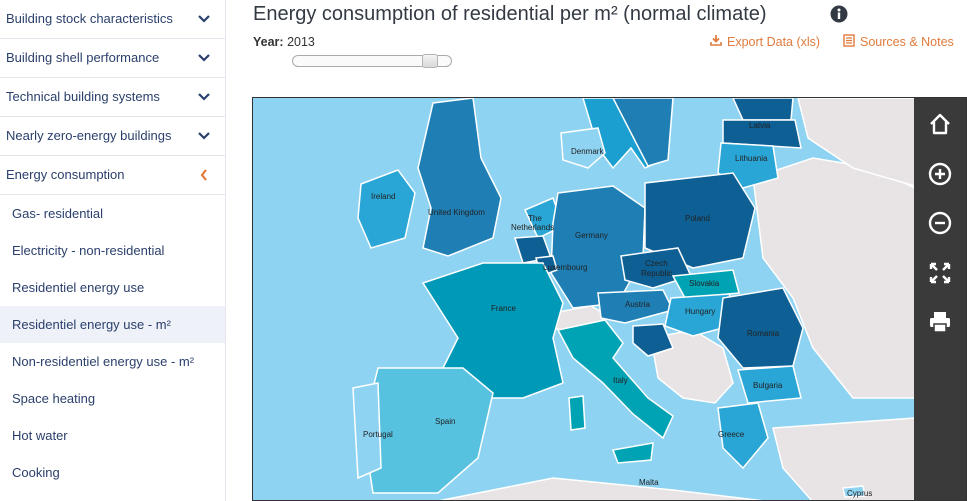 This screenshot has width=967, height=501. What do you see at coordinates (378, 434) in the screenshot?
I see `label-portugal: Portugal` at bounding box center [378, 434].